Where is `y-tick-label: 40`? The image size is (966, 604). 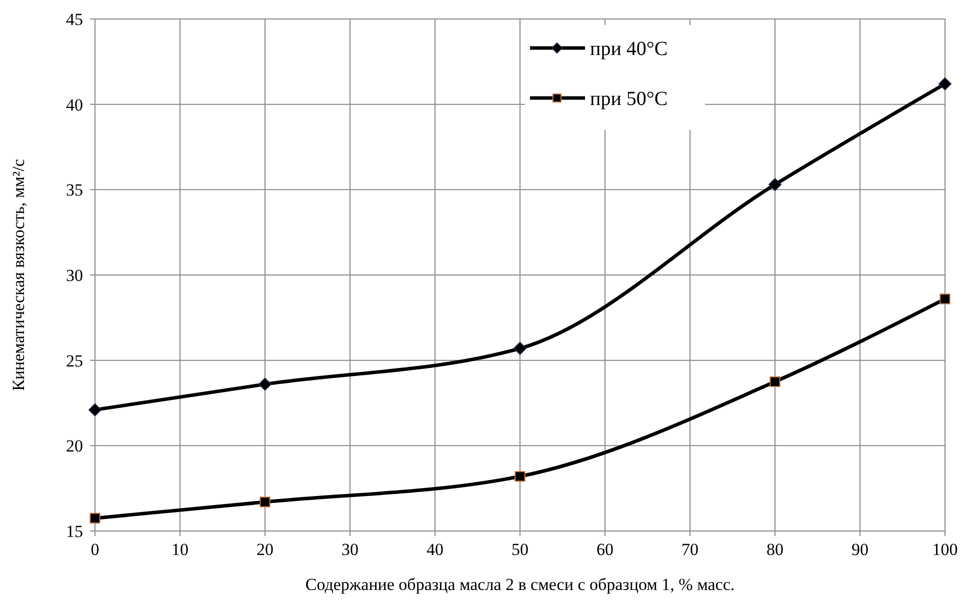 y-tick-label: 40 is located at coordinates (74, 104).